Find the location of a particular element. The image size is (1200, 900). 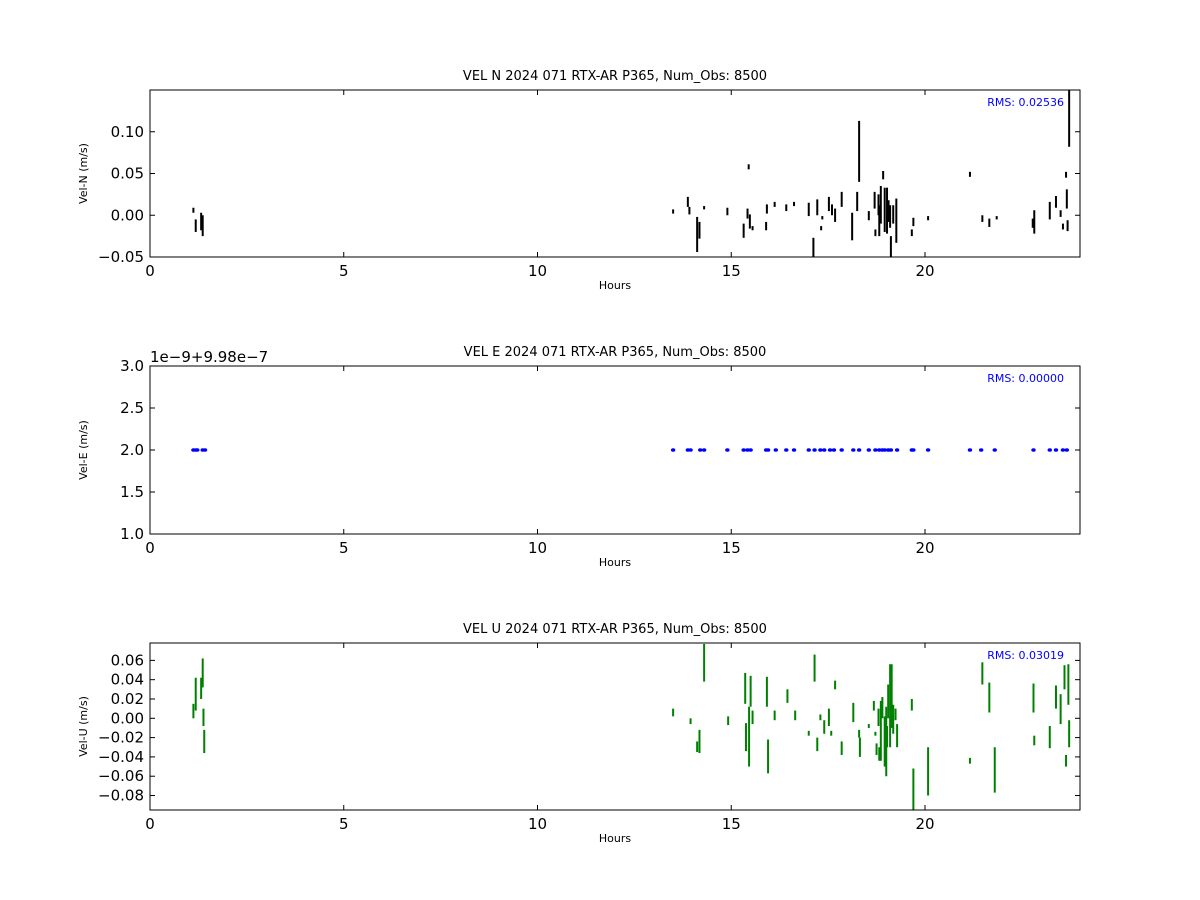

y-tick-label: 2.5 is located at coordinates (132, 408).